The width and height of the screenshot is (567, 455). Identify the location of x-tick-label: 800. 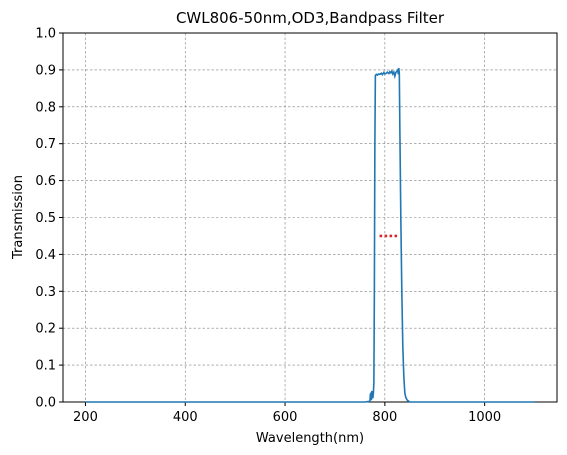
(384, 417).